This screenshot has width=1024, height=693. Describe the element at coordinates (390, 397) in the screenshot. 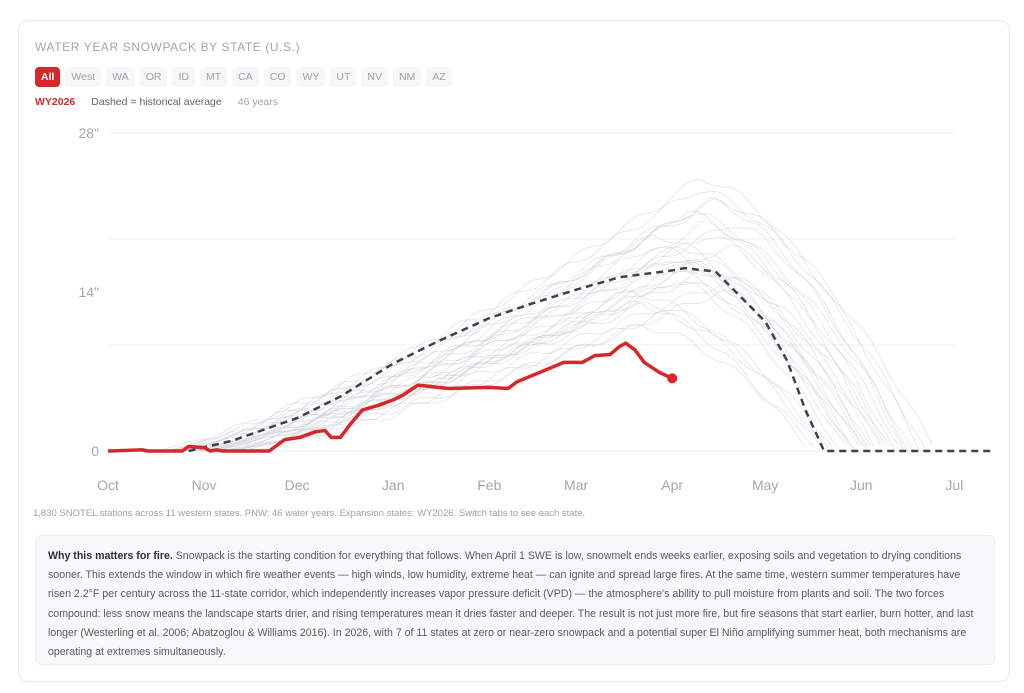

I see `current-year-line` at that location.